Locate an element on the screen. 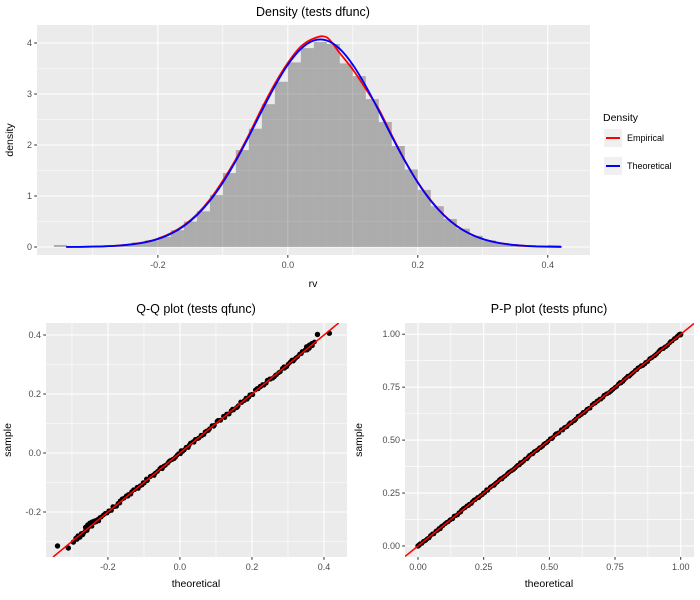 The width and height of the screenshot is (700, 600). x-tick-label: 0.50 is located at coordinates (550, 567).